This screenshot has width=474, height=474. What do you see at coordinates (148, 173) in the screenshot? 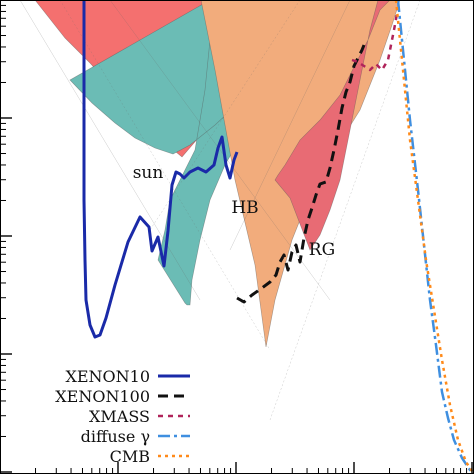
I see `region-label-sun: sun` at bounding box center [148, 173].